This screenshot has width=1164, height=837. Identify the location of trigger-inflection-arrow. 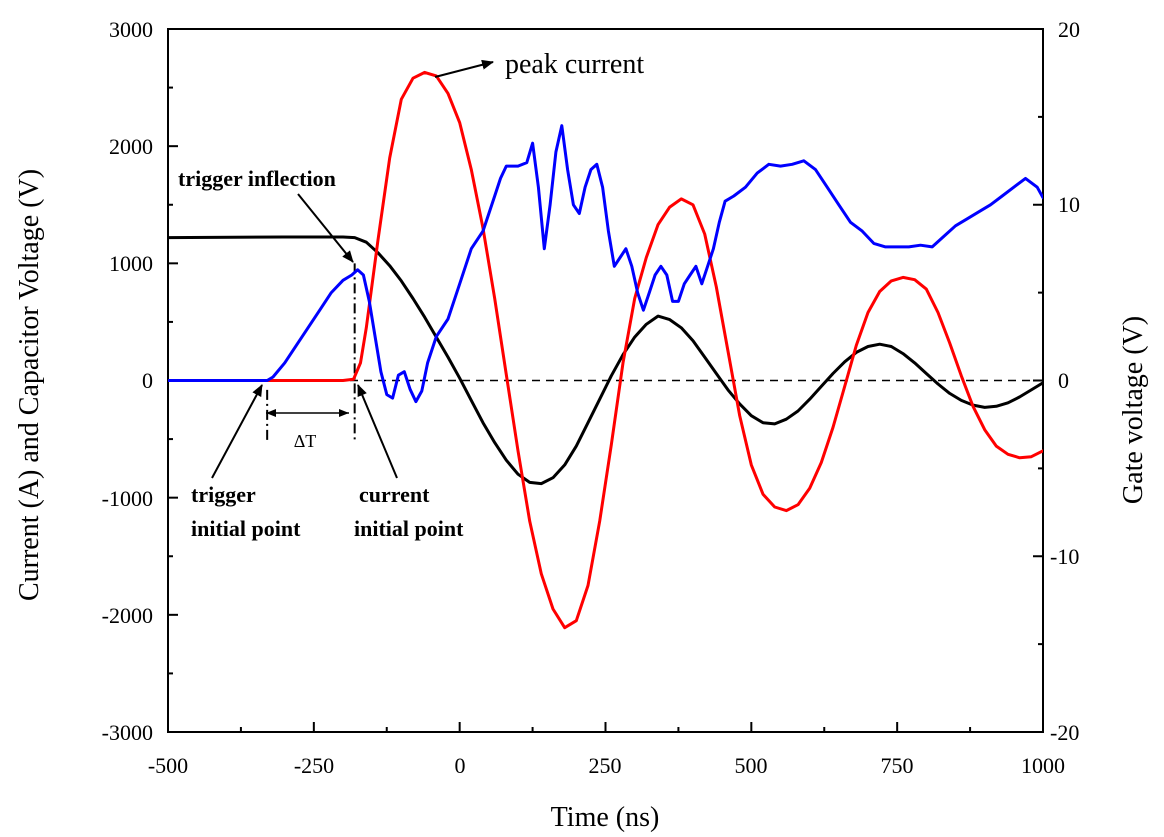
(325, 228).